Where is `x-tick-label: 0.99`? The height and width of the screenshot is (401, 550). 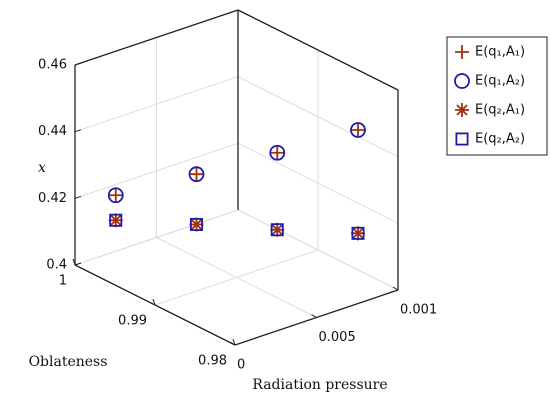
x-tick-label: 0.99 is located at coordinates (132, 321).